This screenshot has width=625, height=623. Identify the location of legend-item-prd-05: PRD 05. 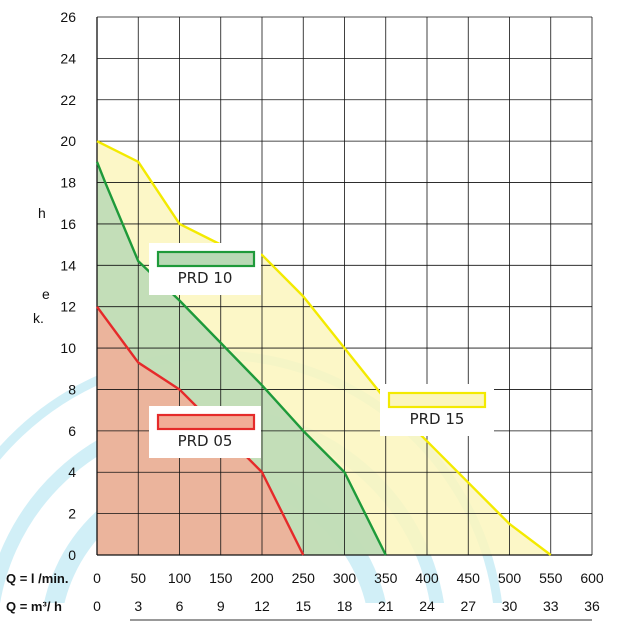
(205, 432).